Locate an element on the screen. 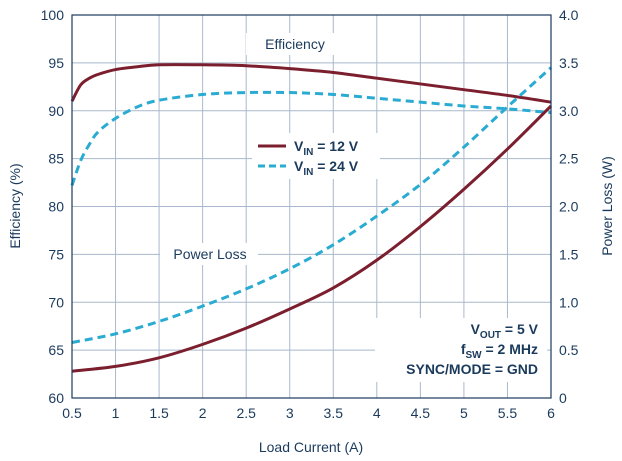 This screenshot has height=461, width=622. efficiency-annotation: Efficiency is located at coordinates (295, 44).